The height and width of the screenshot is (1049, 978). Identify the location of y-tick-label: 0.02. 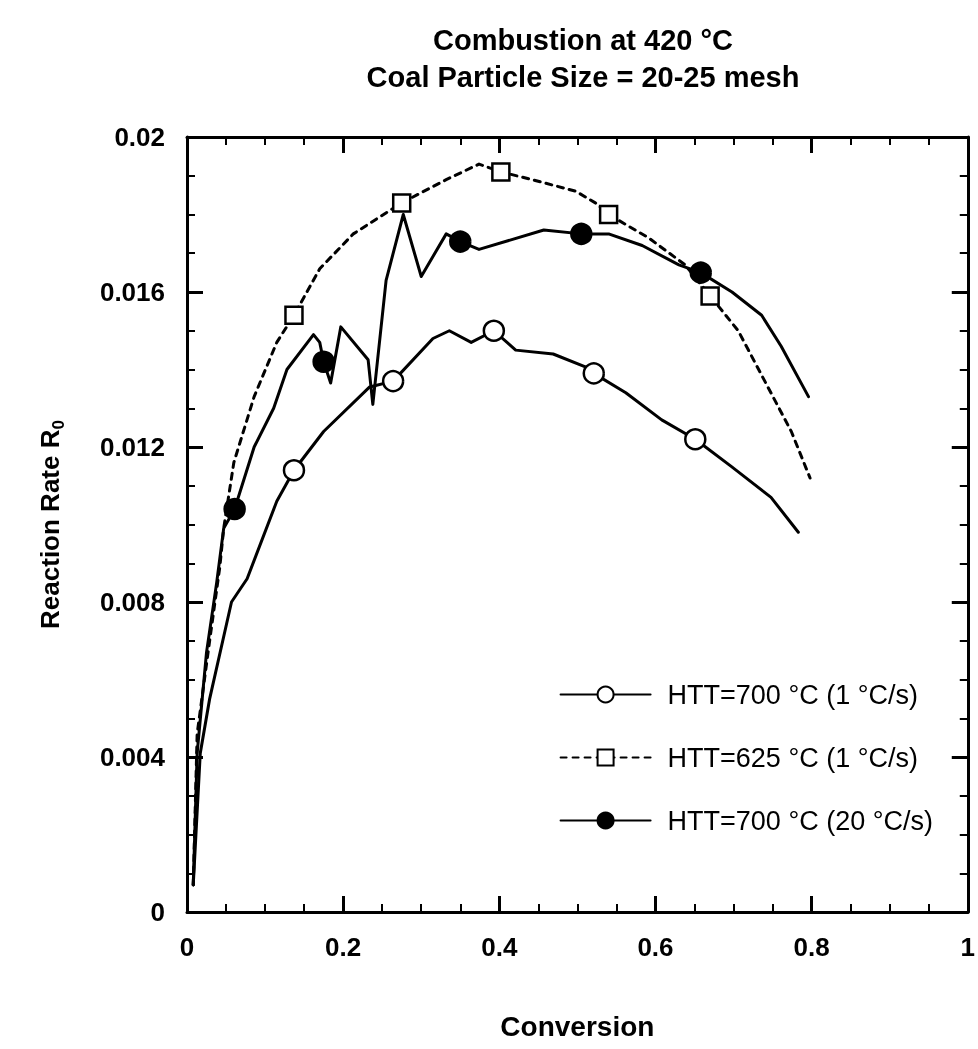
(139, 137).